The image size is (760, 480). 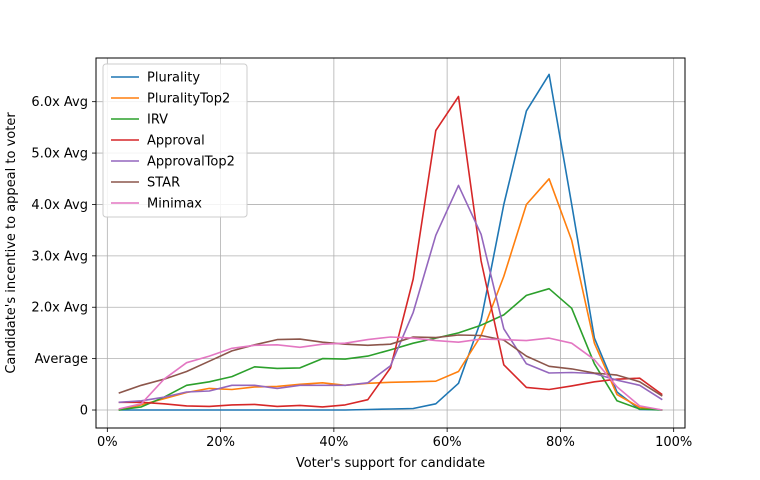 I want to click on x-tick-label: 40%, so click(x=333, y=442).